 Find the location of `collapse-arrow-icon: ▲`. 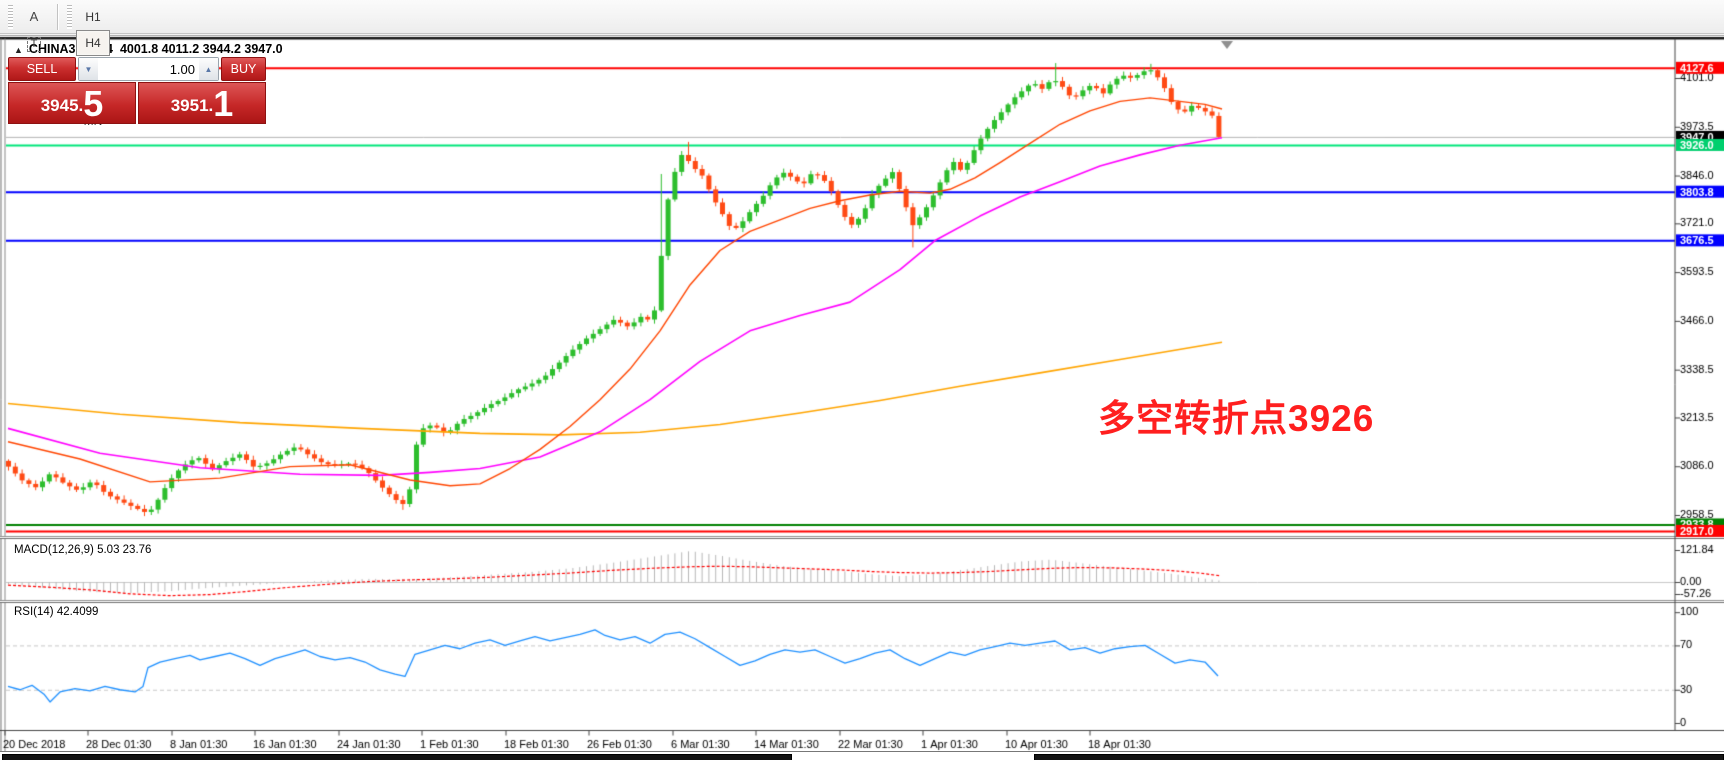

collapse-arrow-icon: ▲ is located at coordinates (18, 50).